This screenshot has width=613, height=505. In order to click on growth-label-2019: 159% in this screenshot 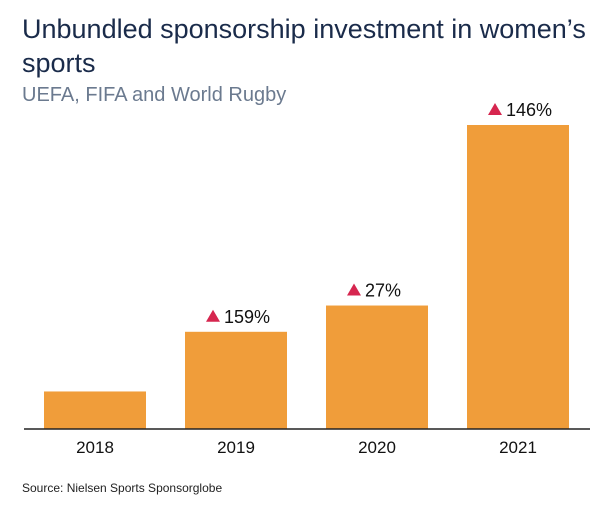, I will do `click(238, 317)`.